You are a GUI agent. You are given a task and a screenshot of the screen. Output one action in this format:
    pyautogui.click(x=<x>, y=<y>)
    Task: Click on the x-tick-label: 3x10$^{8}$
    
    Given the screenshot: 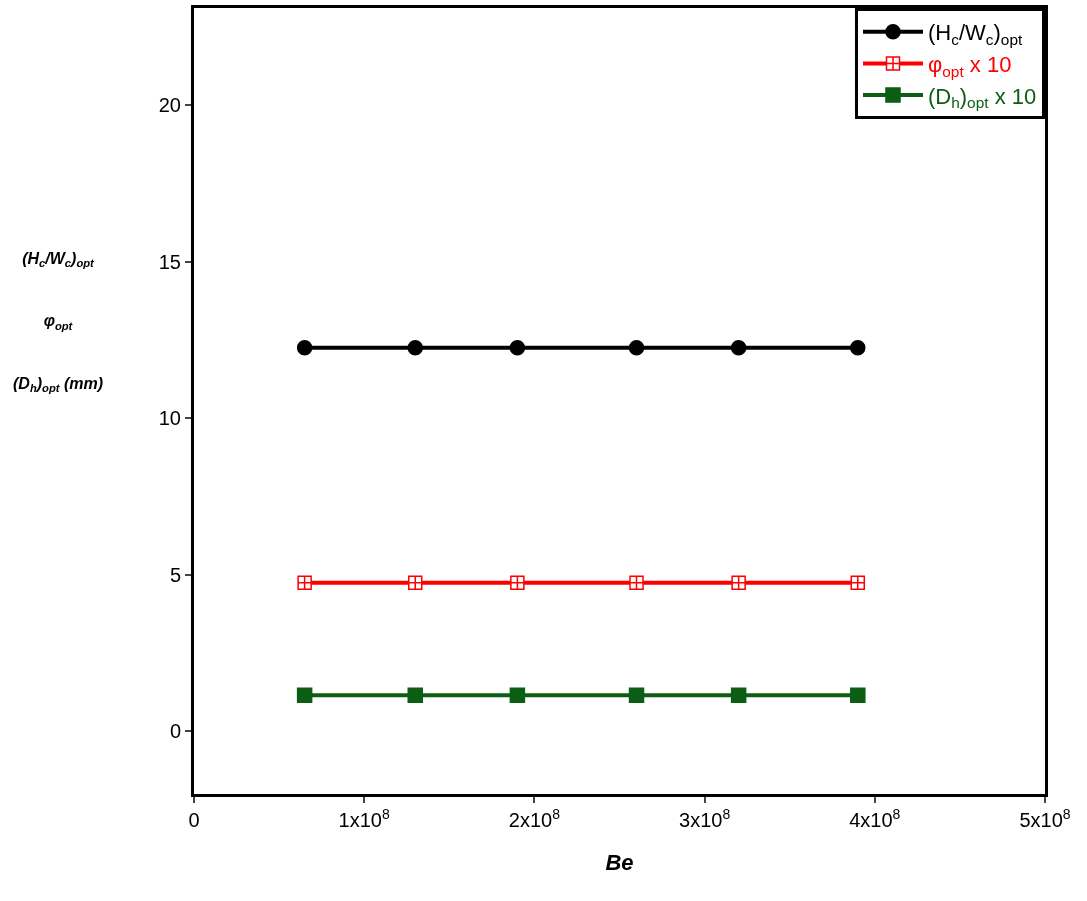 What is the action you would take?
    pyautogui.click(x=705, y=818)
    